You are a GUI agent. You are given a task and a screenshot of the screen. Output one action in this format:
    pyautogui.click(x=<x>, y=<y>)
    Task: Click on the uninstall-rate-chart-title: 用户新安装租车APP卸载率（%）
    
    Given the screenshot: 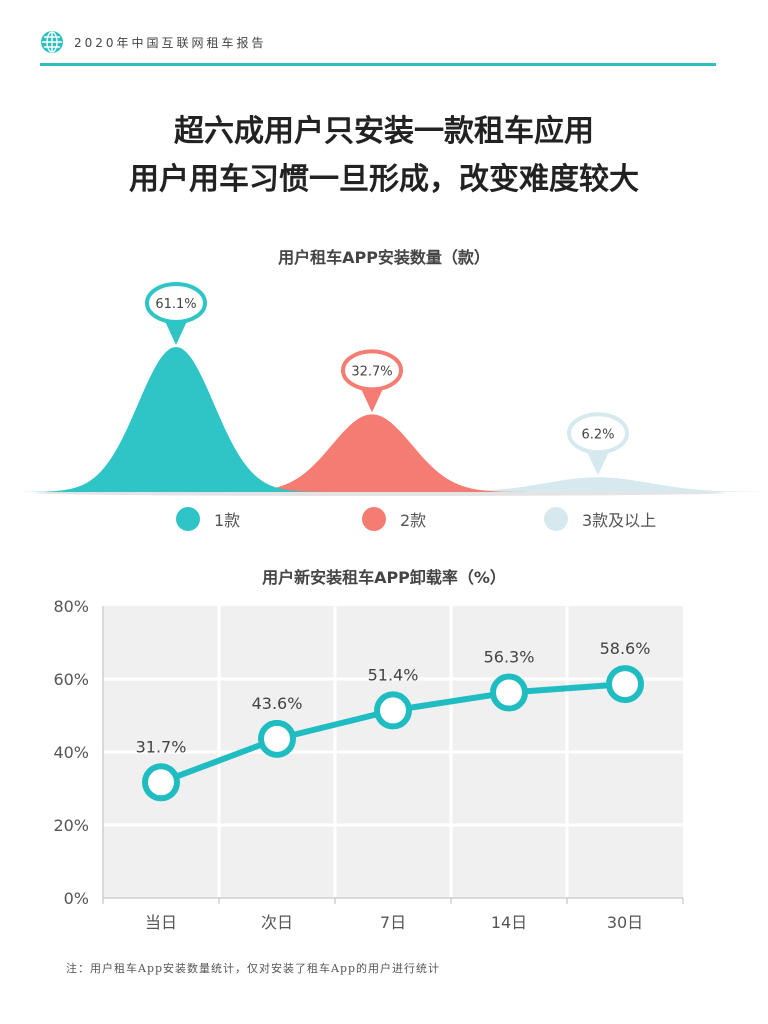 What is the action you would take?
    pyautogui.click(x=384, y=577)
    